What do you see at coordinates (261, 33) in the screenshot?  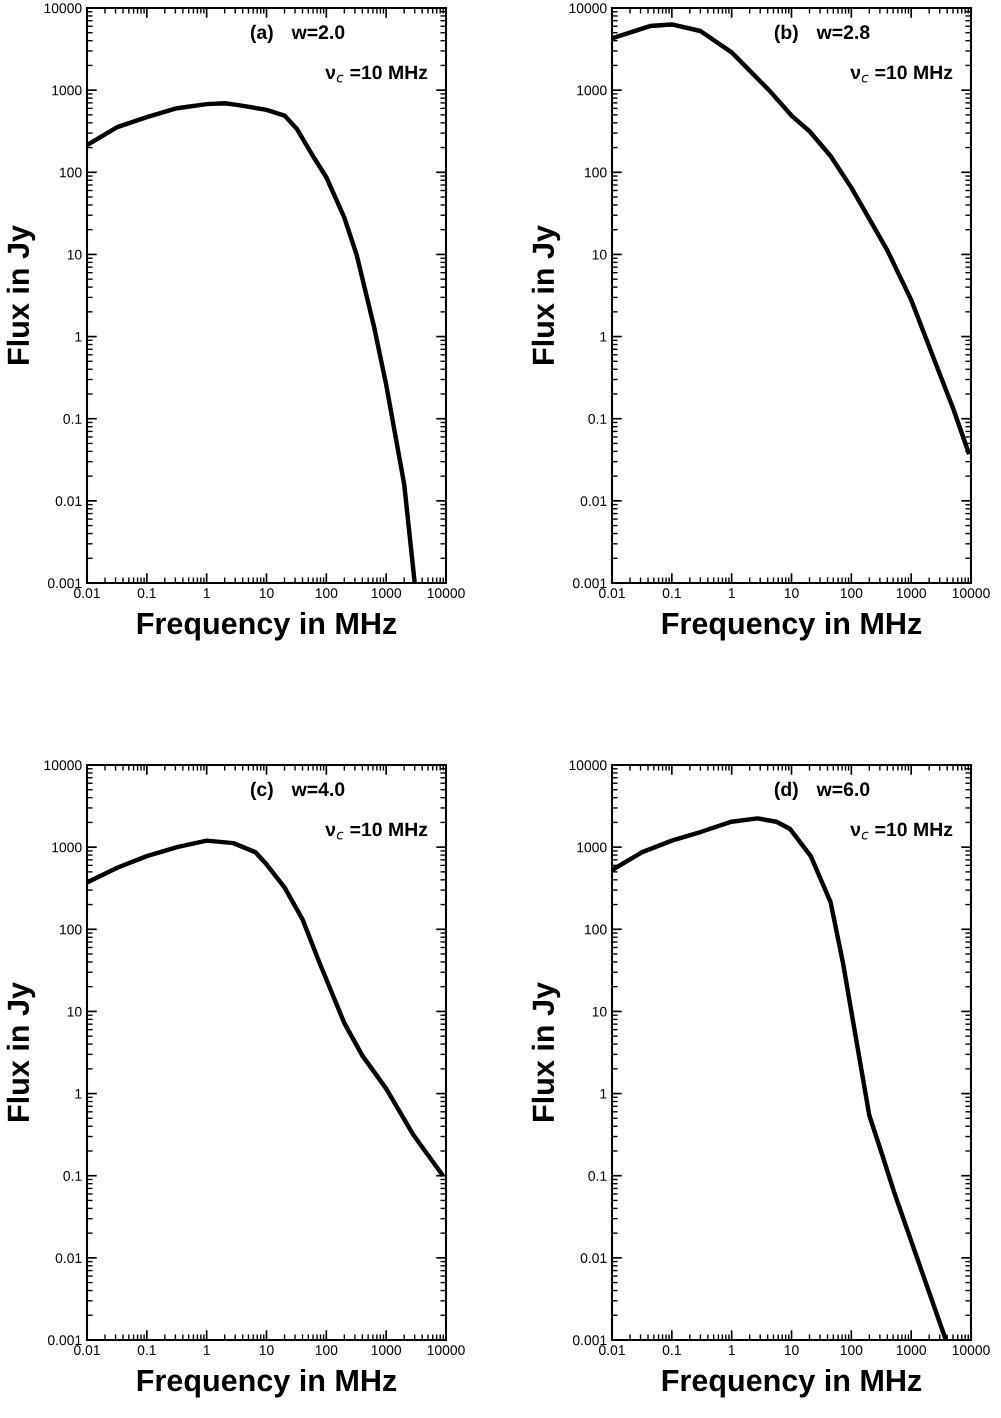 I see `annotation: (a)` at bounding box center [261, 33].